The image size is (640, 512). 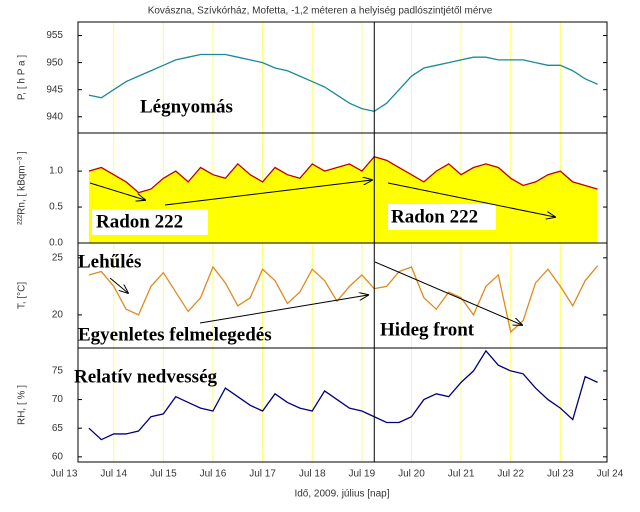 I want to click on y-axis-label: ²²²Rn, [ kBqm⁻³ ], so click(x=22, y=188).